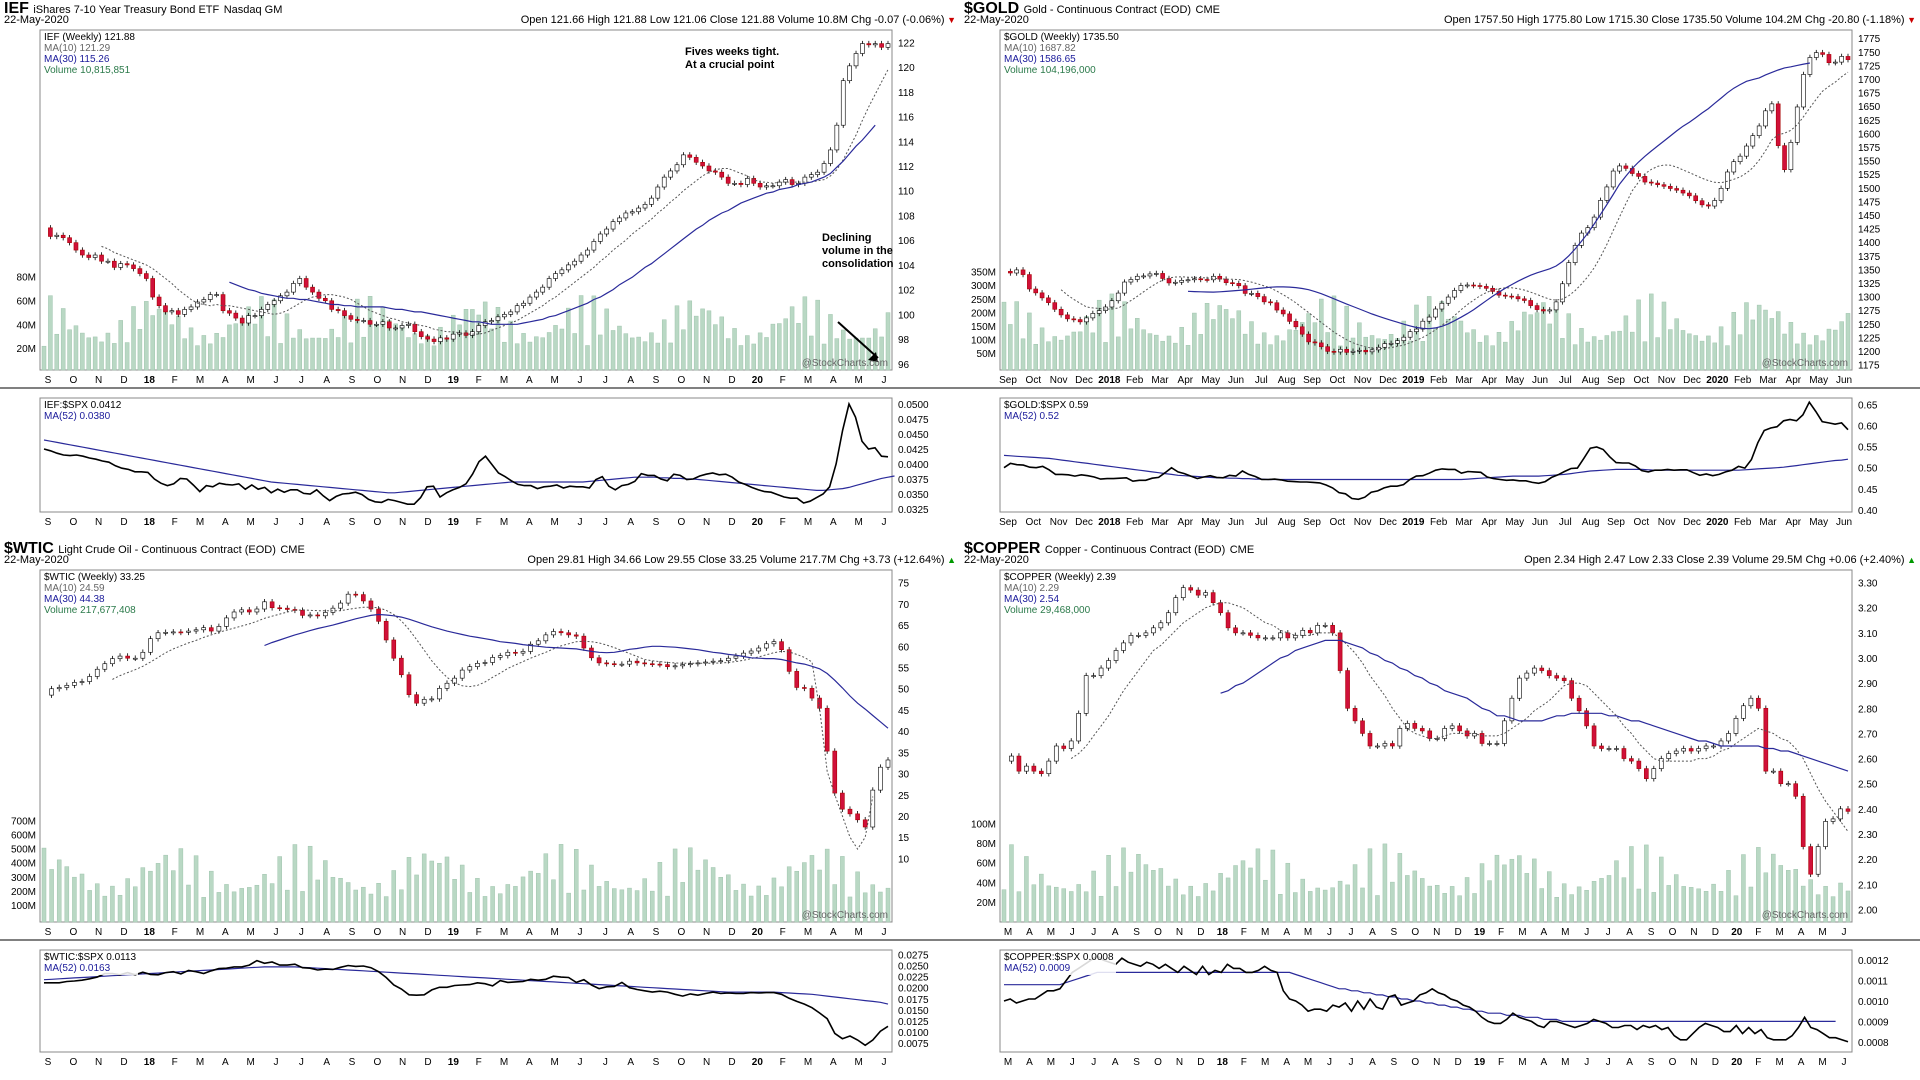 Image resolution: width=1920 pixels, height=1080 pixels. Describe the element at coordinates (552, 224) in the screenshot. I see `ma30-line` at that location.